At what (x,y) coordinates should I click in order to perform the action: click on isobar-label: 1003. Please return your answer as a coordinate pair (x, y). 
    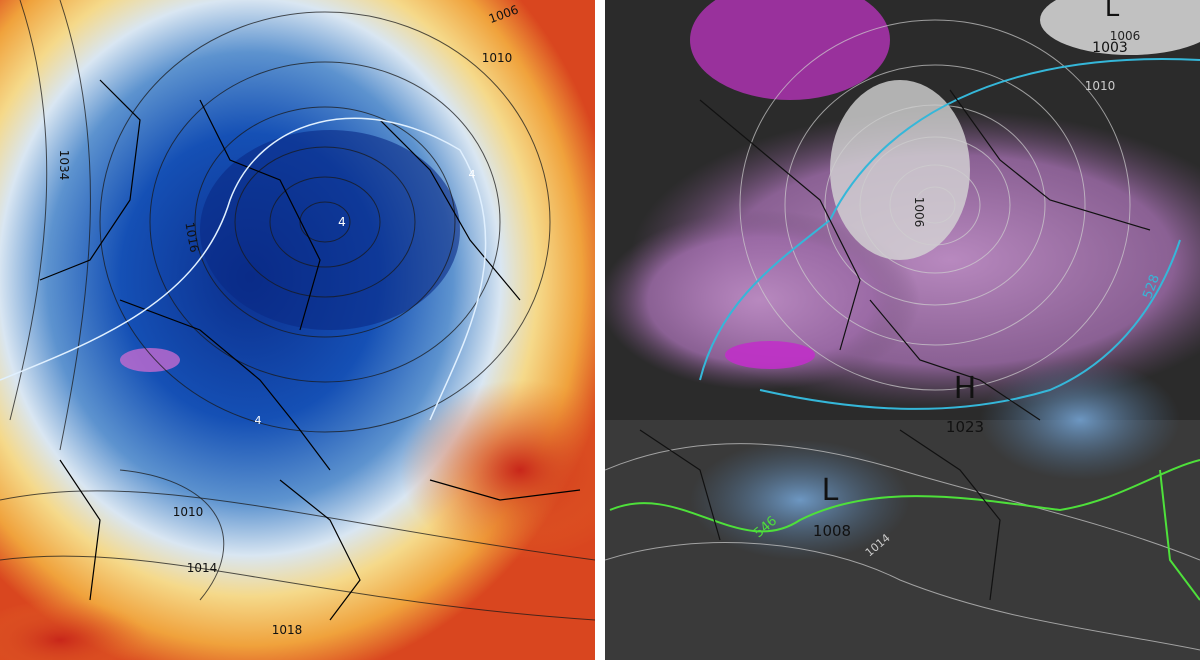
    Looking at the image, I should click on (1110, 48).